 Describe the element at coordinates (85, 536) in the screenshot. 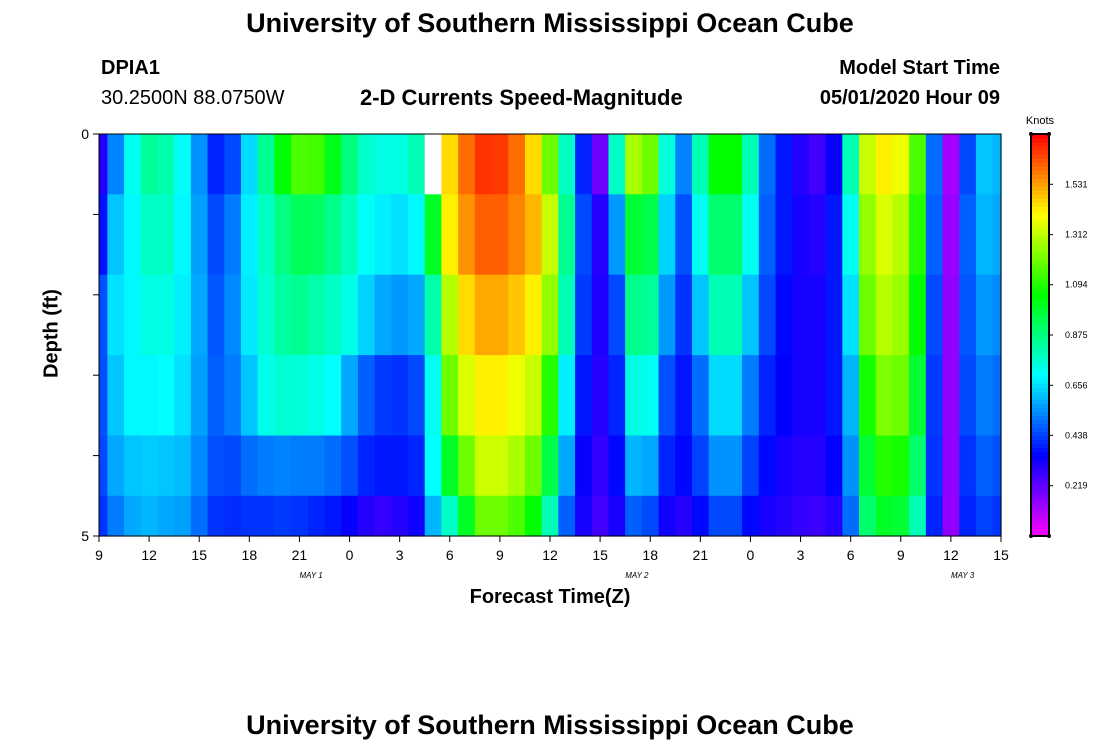

I see `y-tick-label: 5` at that location.